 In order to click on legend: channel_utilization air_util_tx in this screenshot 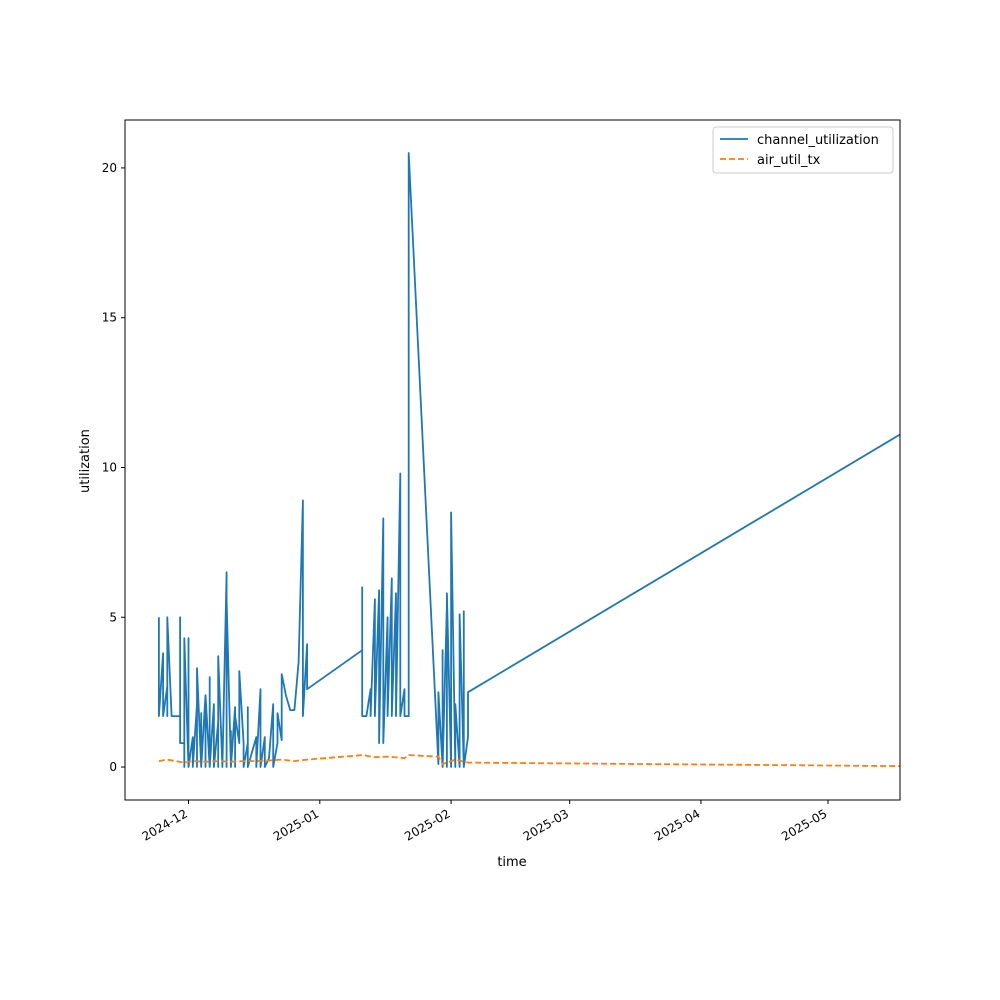, I will do `click(803, 150)`.